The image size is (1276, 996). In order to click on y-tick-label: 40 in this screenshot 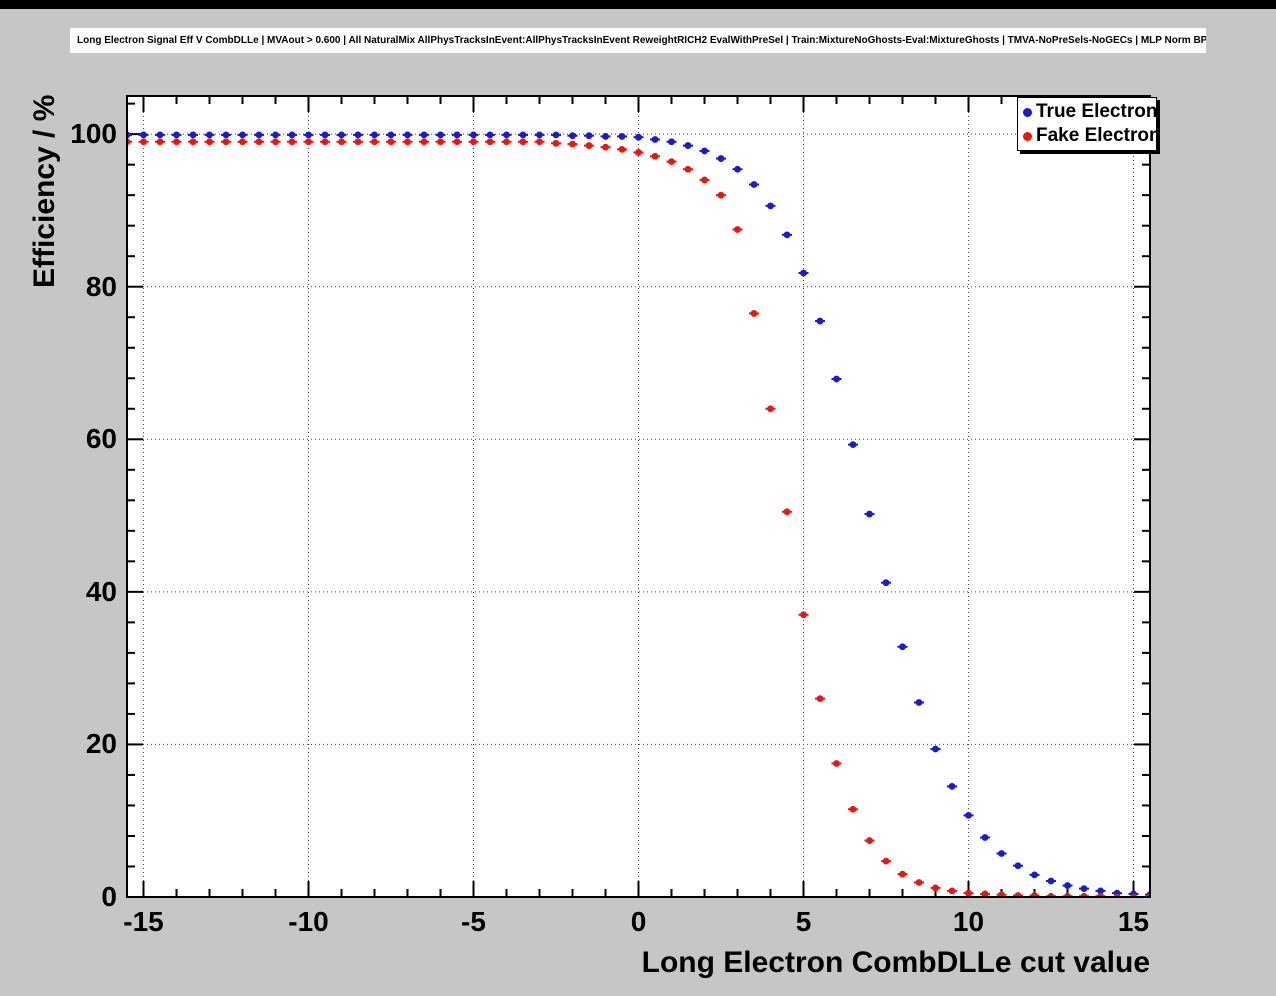, I will do `click(101, 591)`.